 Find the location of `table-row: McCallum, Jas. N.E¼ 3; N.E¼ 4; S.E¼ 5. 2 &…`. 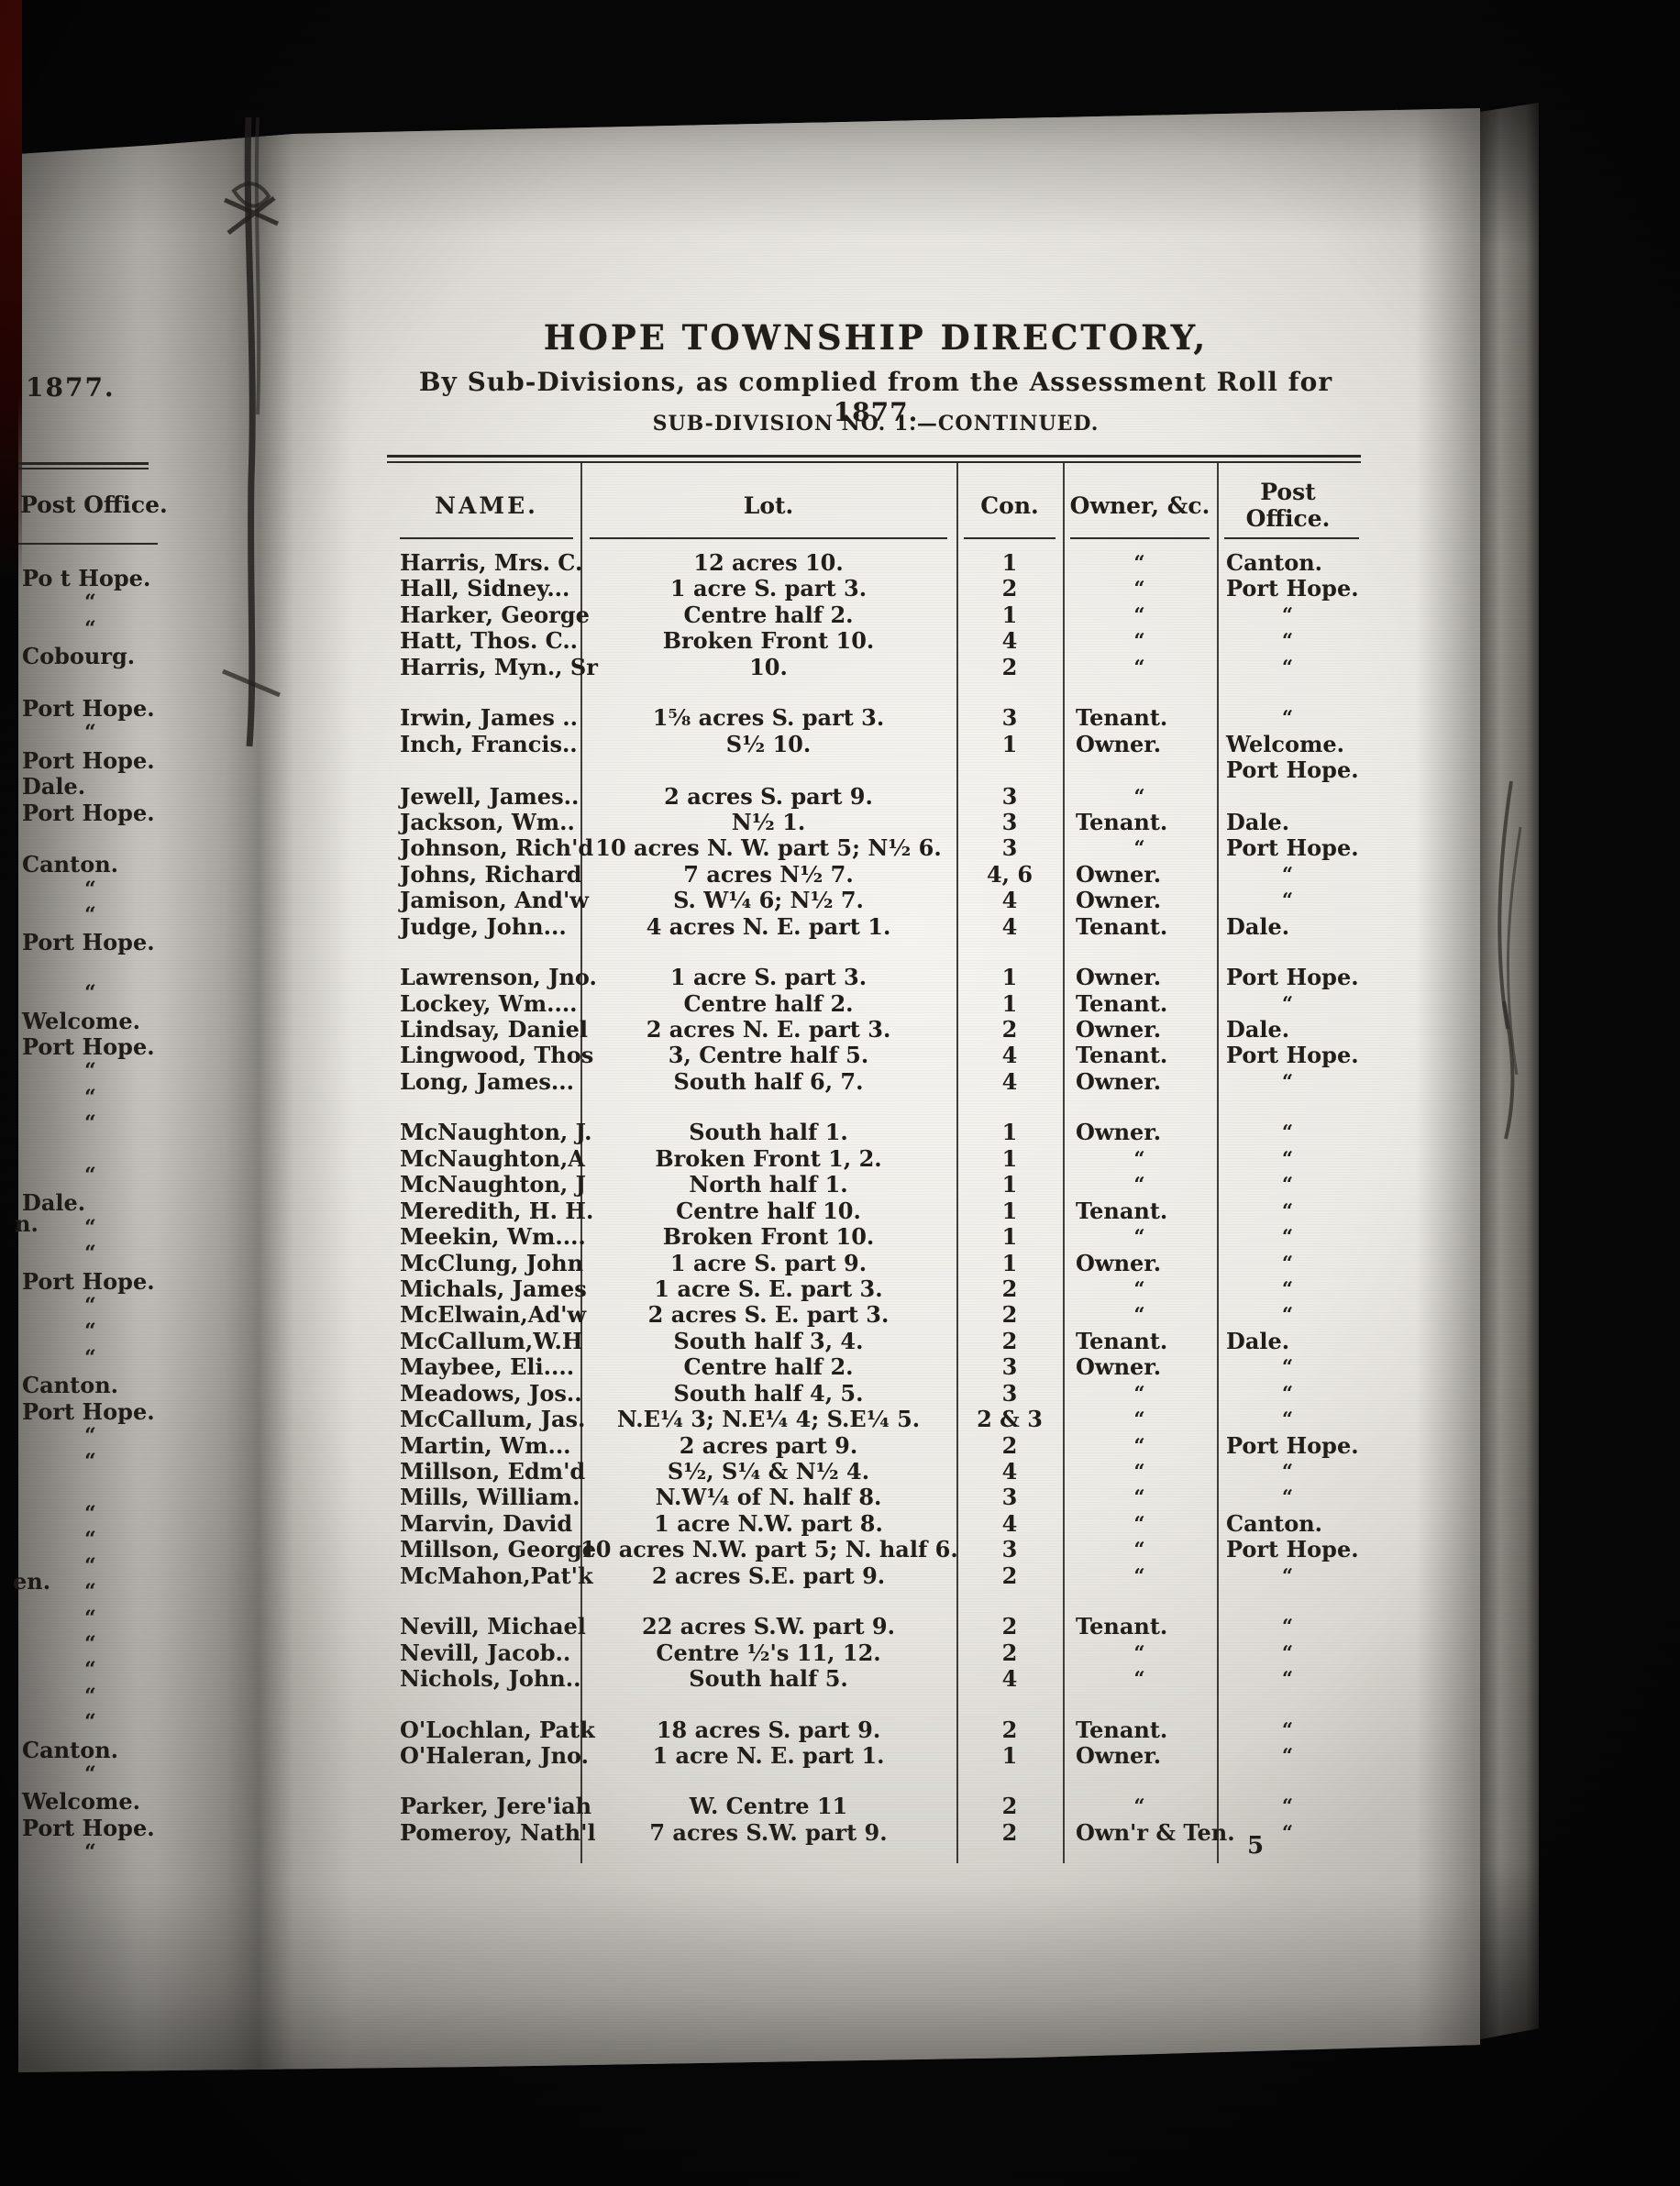

table-row: McCallum, Jas. N.E¼ 3; N.E¼ 4; S.E¼ 5. 2 &… is located at coordinates (875, 1419).